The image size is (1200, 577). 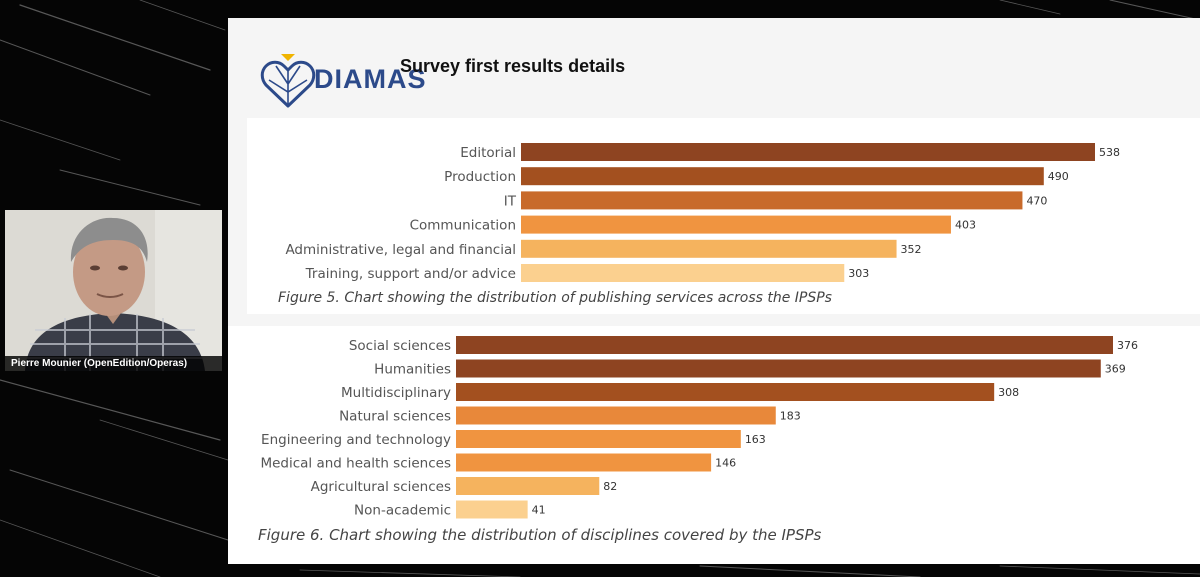 I want to click on category-label: Communication, so click(x=463, y=226).